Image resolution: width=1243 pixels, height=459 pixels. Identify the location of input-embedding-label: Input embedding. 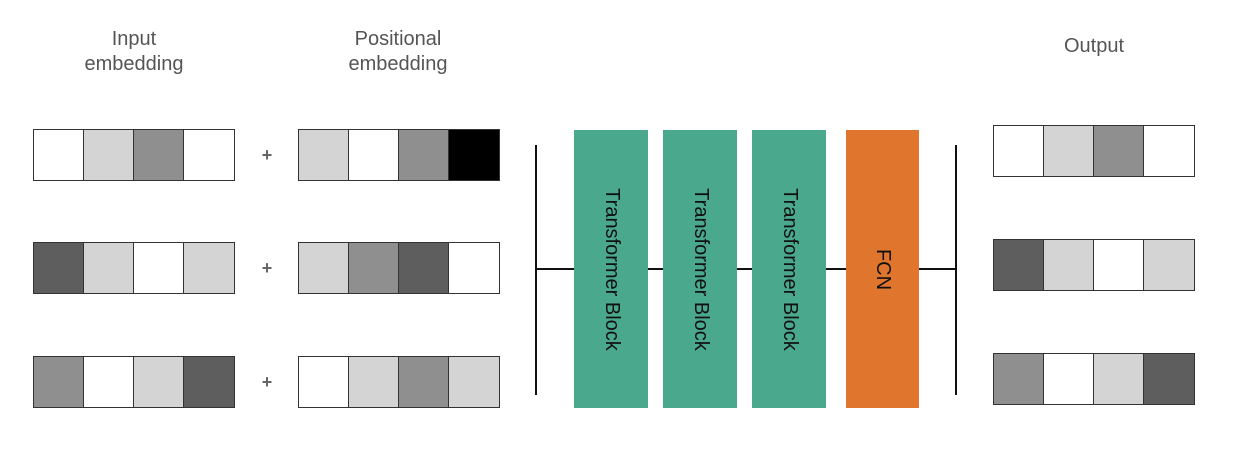
(134, 51).